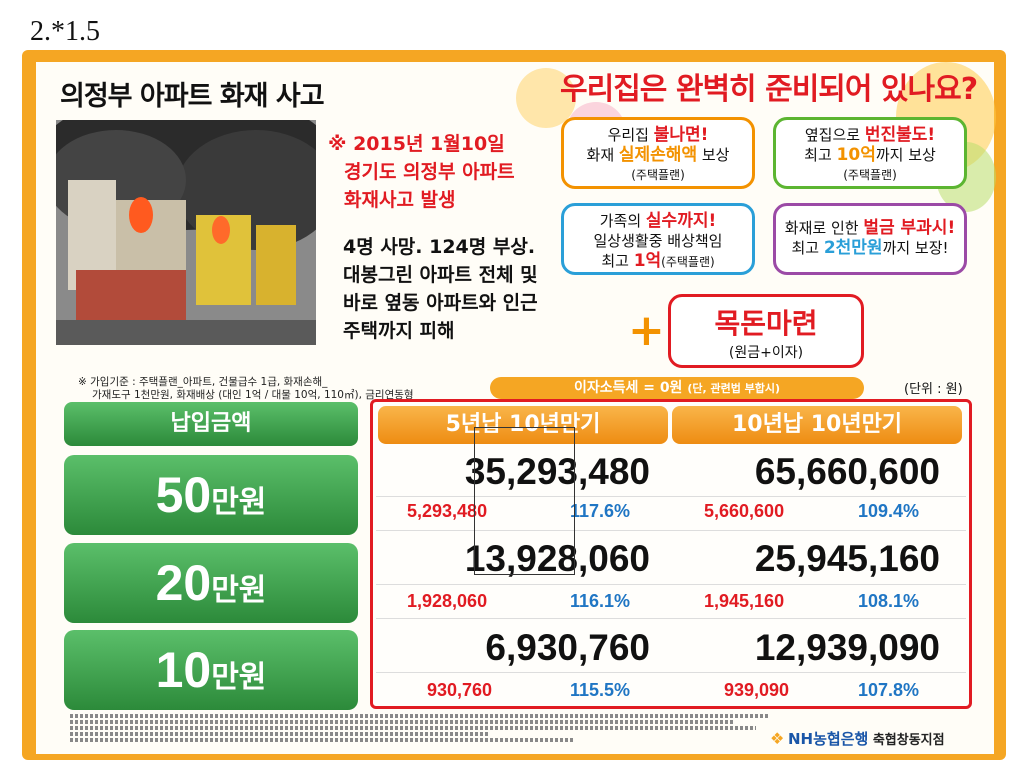 The height and width of the screenshot is (766, 1018). Describe the element at coordinates (817, 425) in the screenshot. I see `col-header-10yr: 10년납 10년만기` at that location.